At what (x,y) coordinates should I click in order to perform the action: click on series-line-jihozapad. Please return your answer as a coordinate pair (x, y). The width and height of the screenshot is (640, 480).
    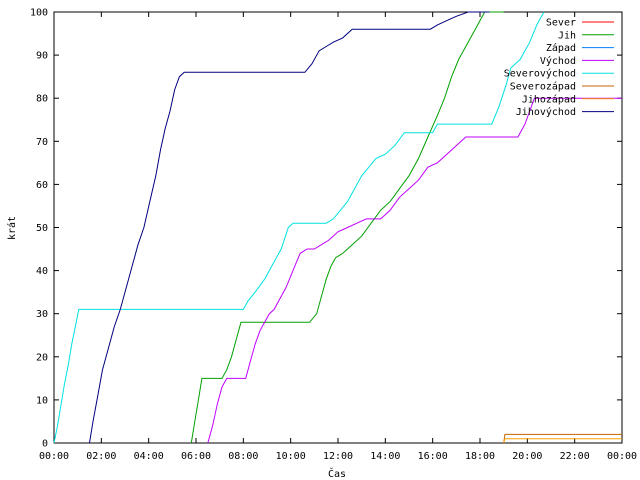
    Looking at the image, I should click on (562, 441).